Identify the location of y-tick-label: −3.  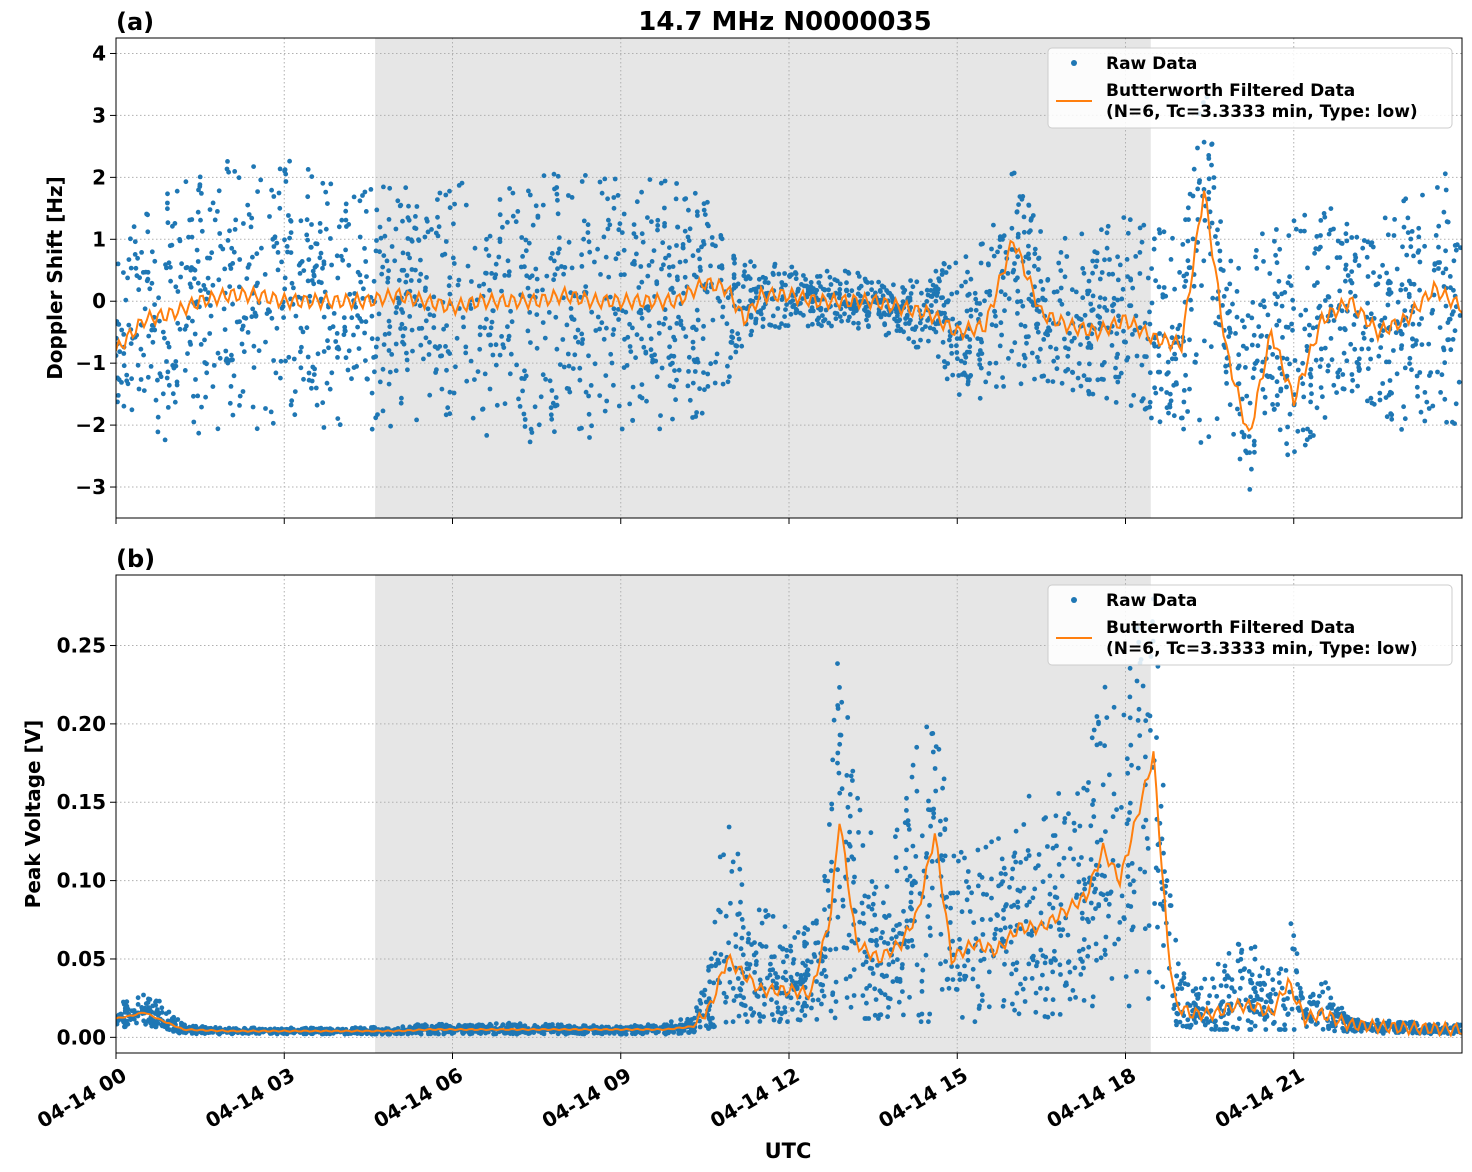
(90, 487).